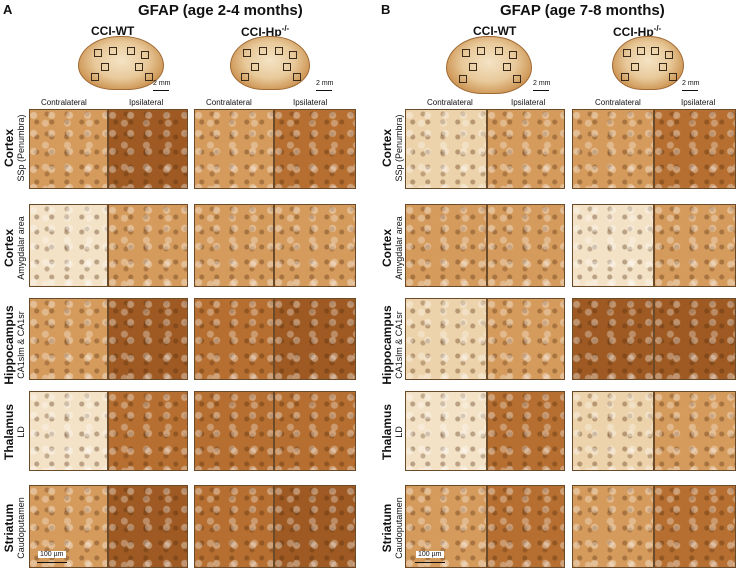 This screenshot has height=571, width=738. Describe the element at coordinates (637, 31) in the screenshot. I see `panel-b-group-hp: CCI-Hp-/-` at that location.